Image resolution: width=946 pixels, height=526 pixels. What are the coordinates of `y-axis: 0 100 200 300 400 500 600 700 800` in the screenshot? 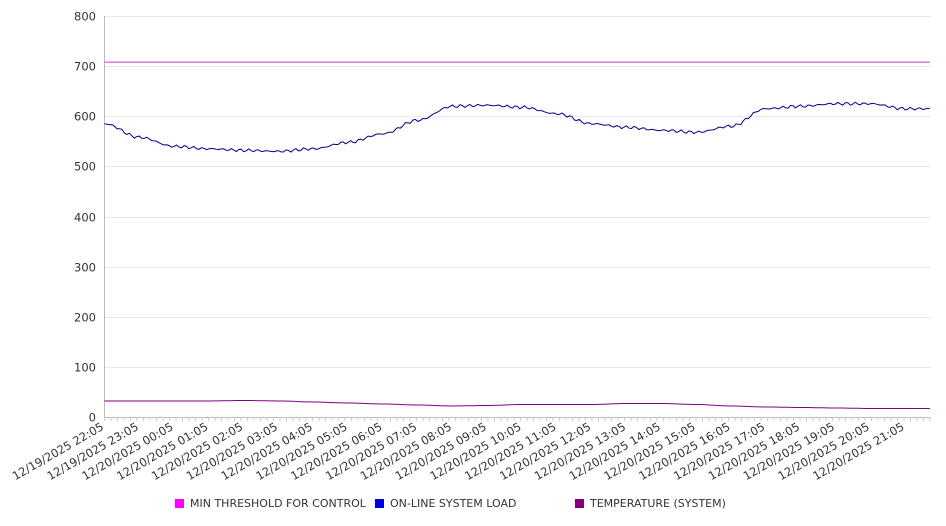 It's located at (89, 217).